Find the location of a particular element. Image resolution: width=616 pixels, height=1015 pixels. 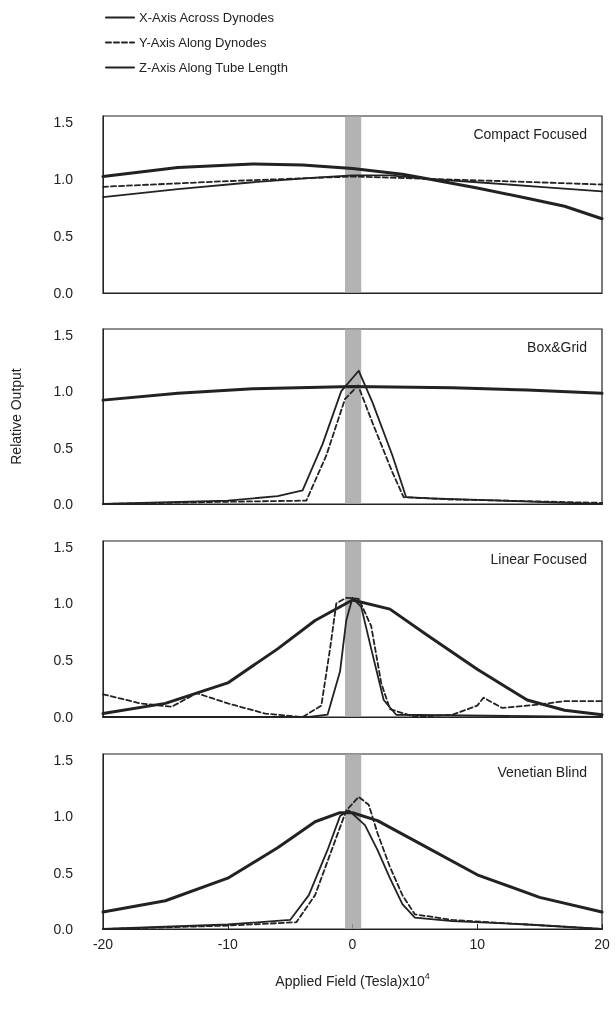

x-tick-label: -20 is located at coordinates (103, 944).